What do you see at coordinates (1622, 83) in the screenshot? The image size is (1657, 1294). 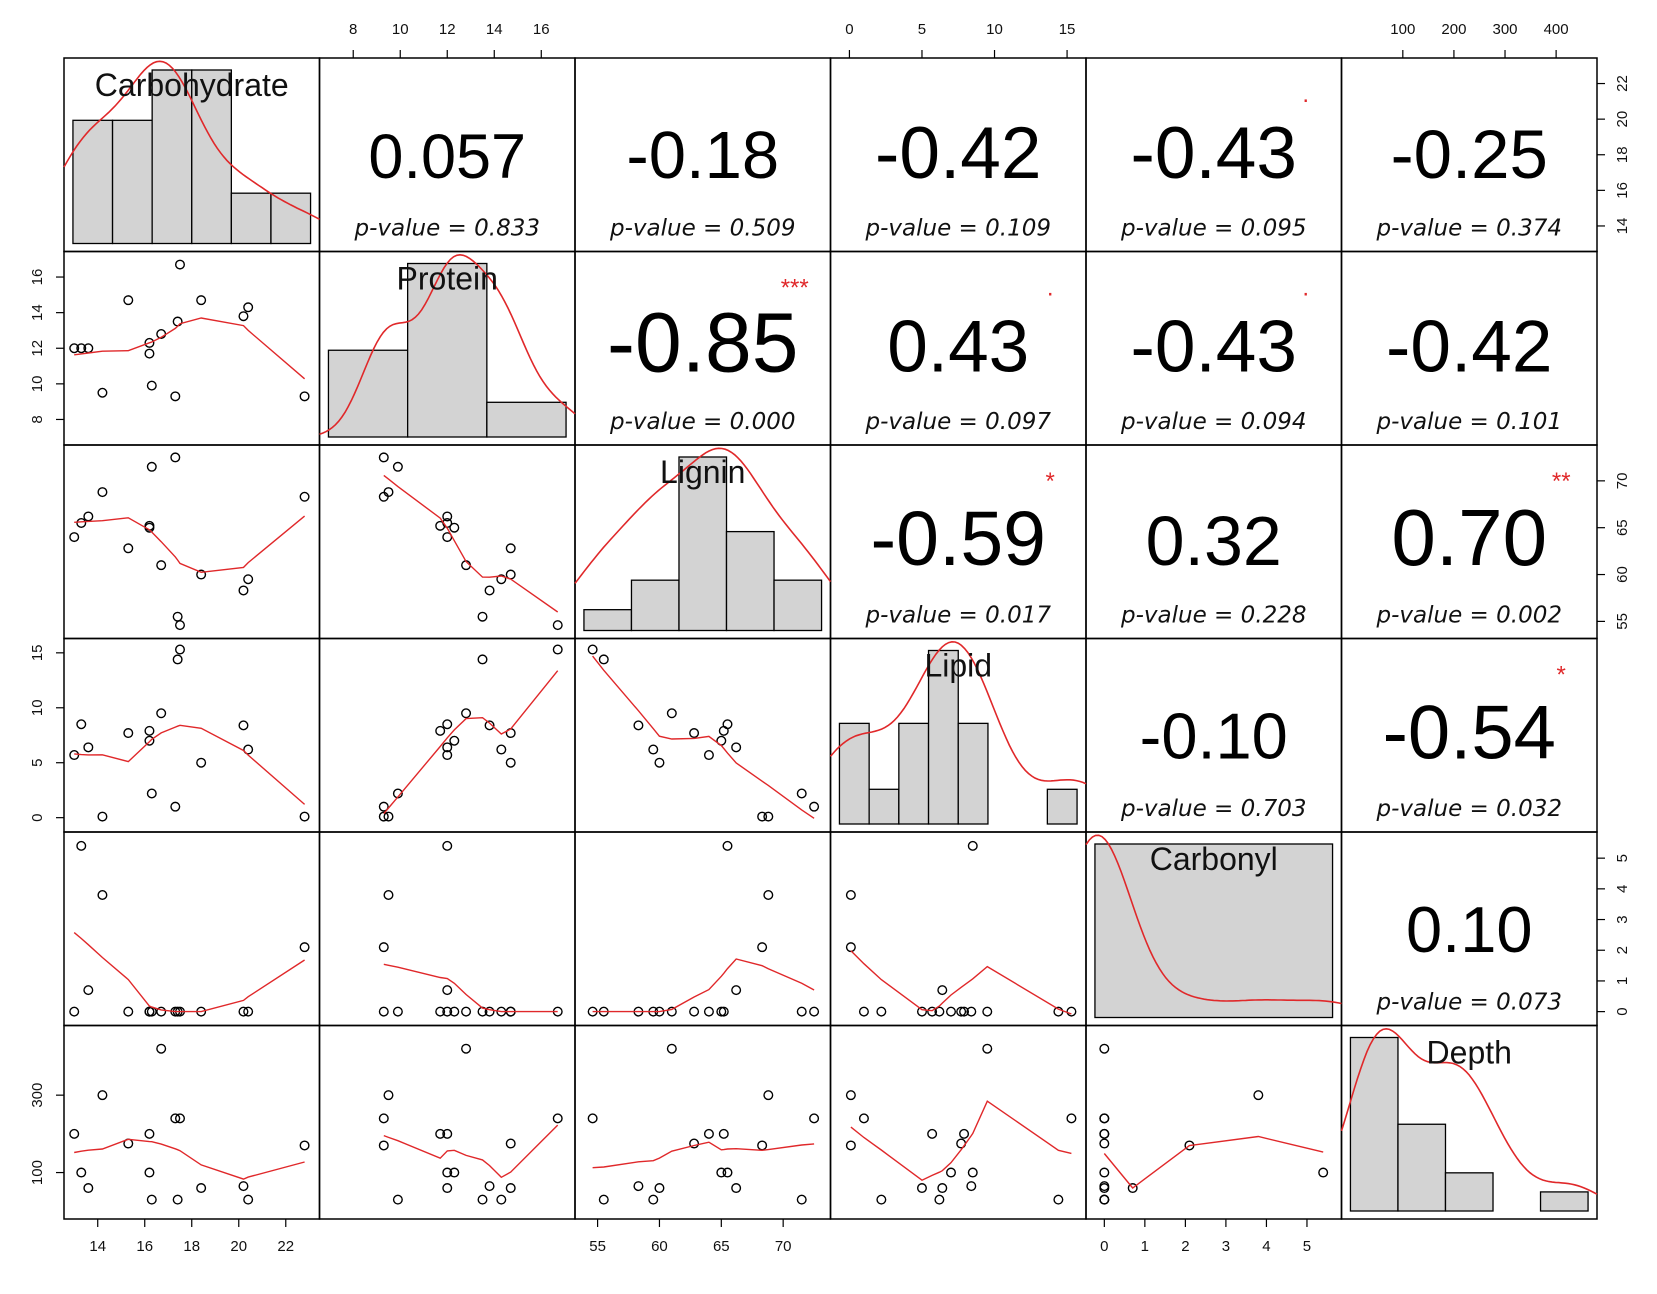 I see `tick-label: 22` at bounding box center [1622, 83].